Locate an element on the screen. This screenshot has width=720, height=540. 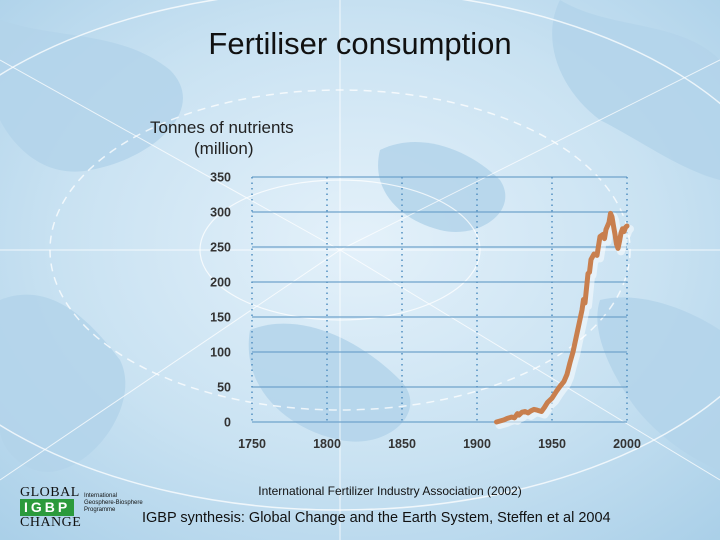
series-group is located at coordinates (564, 319).